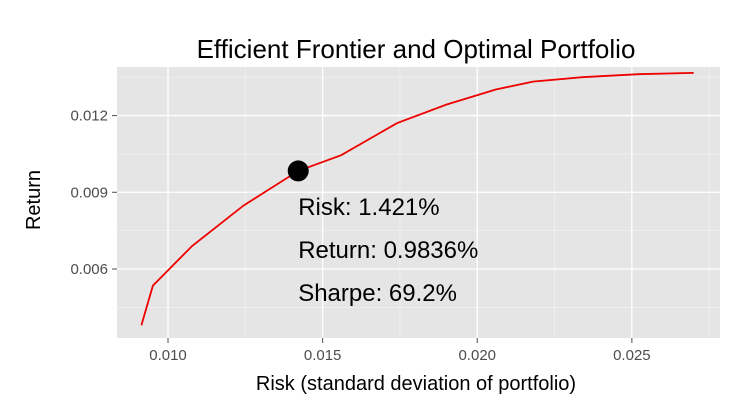 Image resolution: width=750 pixels, height=413 pixels. I want to click on optimal-portfolio-annotations: Risk: 1.421% Return: 0.9836% Sharpe: 69.2%, so click(388, 250).